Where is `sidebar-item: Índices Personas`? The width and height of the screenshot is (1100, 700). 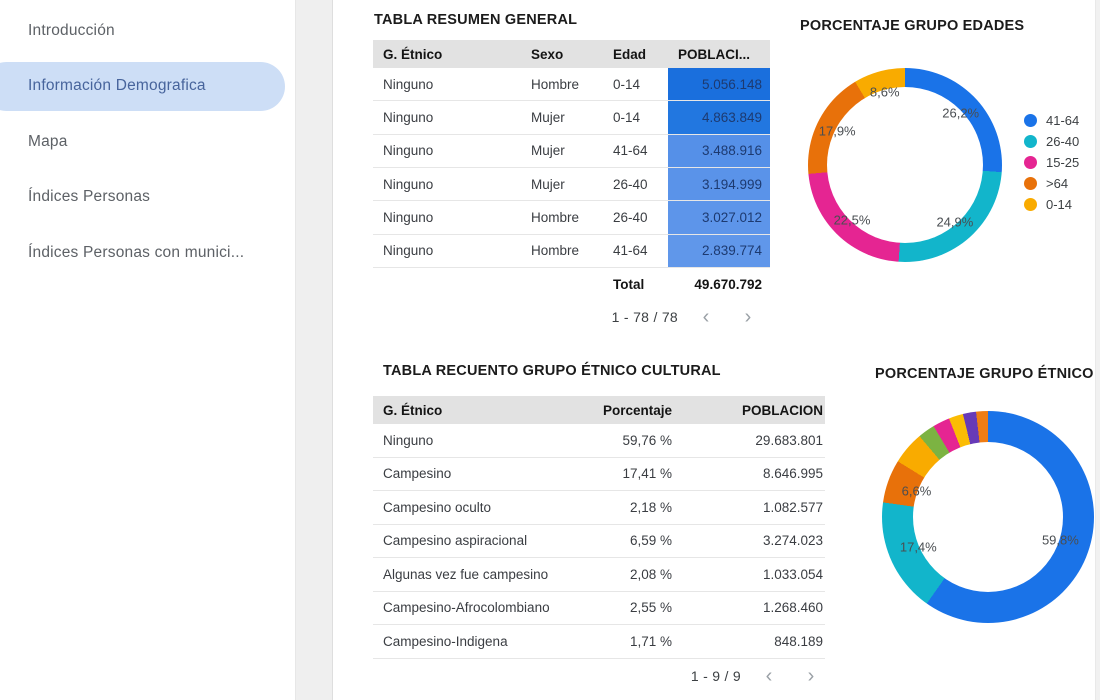 sidebar-item: Índices Personas is located at coordinates (147, 198).